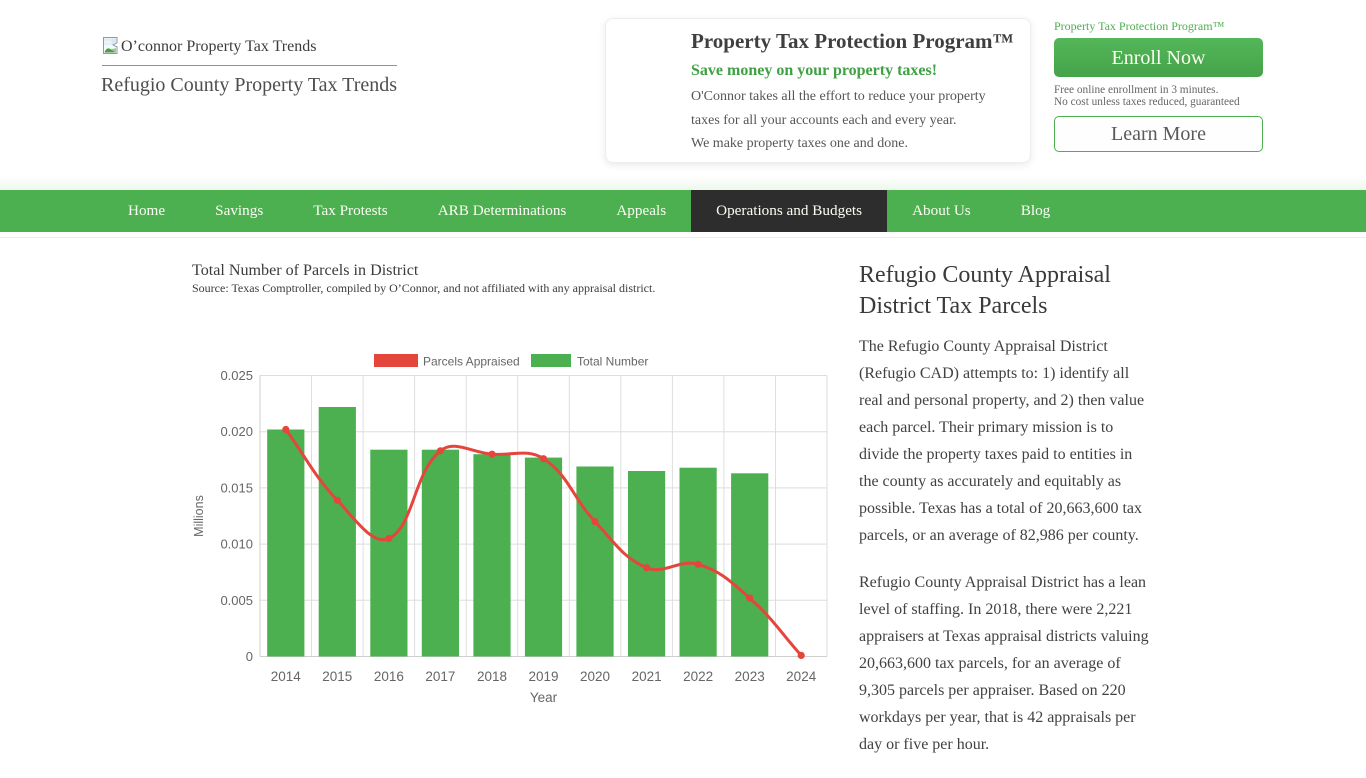 The height and width of the screenshot is (778, 1366). What do you see at coordinates (286, 676) in the screenshot?
I see `svg-text: 2014` at bounding box center [286, 676].